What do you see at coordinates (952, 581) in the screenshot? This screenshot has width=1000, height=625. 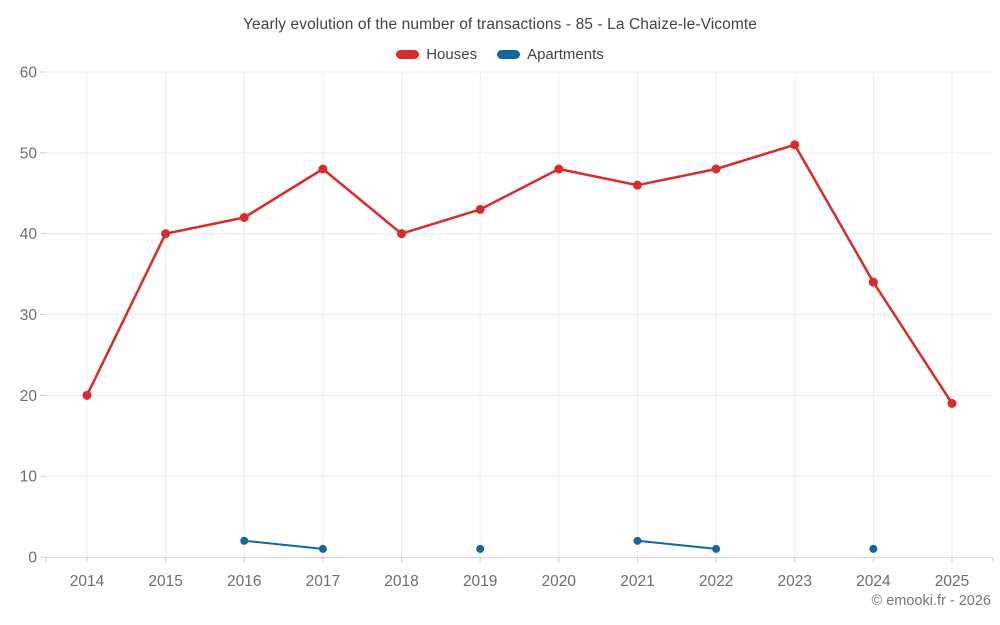 I see `x-axis-label: 2025` at bounding box center [952, 581].